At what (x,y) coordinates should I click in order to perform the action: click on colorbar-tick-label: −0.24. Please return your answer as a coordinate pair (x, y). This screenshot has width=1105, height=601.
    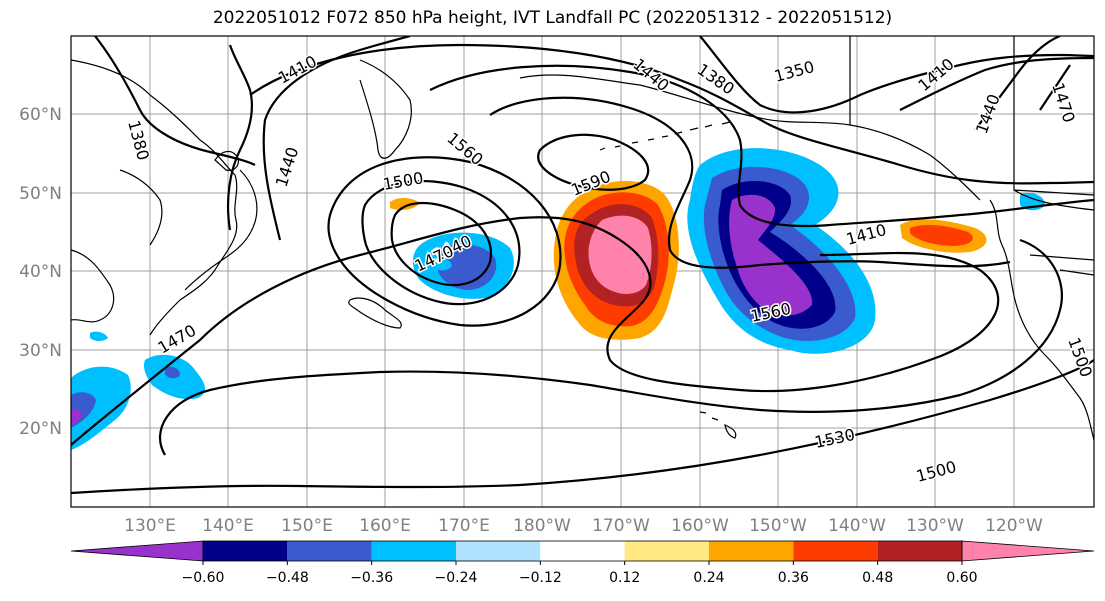
    Looking at the image, I should click on (456, 578).